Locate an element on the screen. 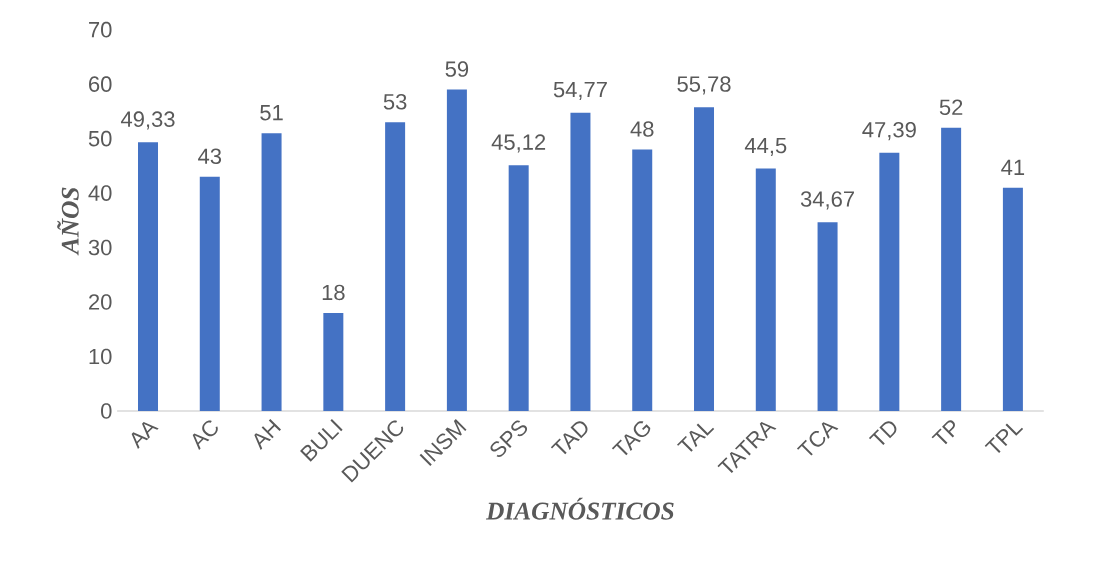 The image size is (1094, 564). data-label: 47,39 is located at coordinates (889, 131).